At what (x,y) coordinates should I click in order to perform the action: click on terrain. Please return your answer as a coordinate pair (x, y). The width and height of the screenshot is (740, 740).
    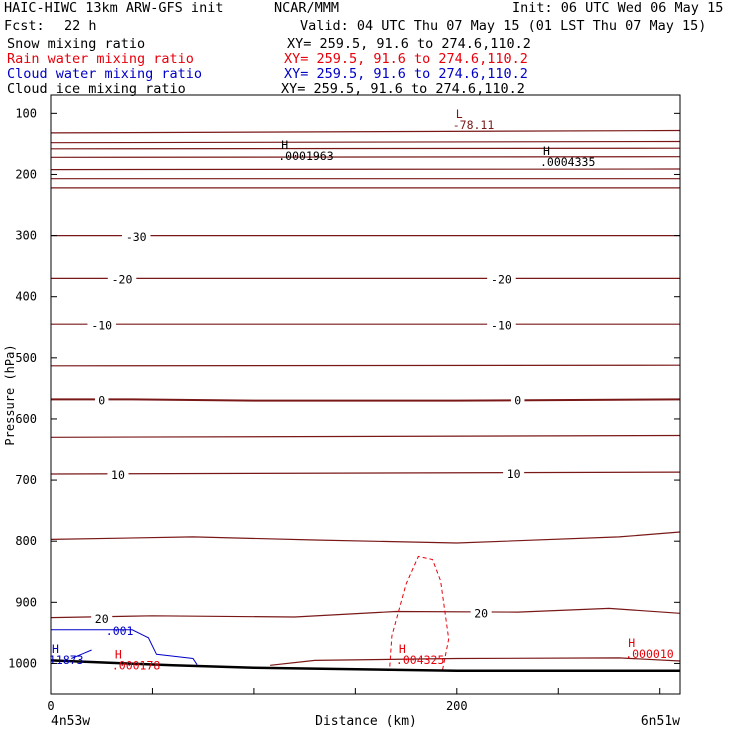
    Looking at the image, I should click on (365, 666).